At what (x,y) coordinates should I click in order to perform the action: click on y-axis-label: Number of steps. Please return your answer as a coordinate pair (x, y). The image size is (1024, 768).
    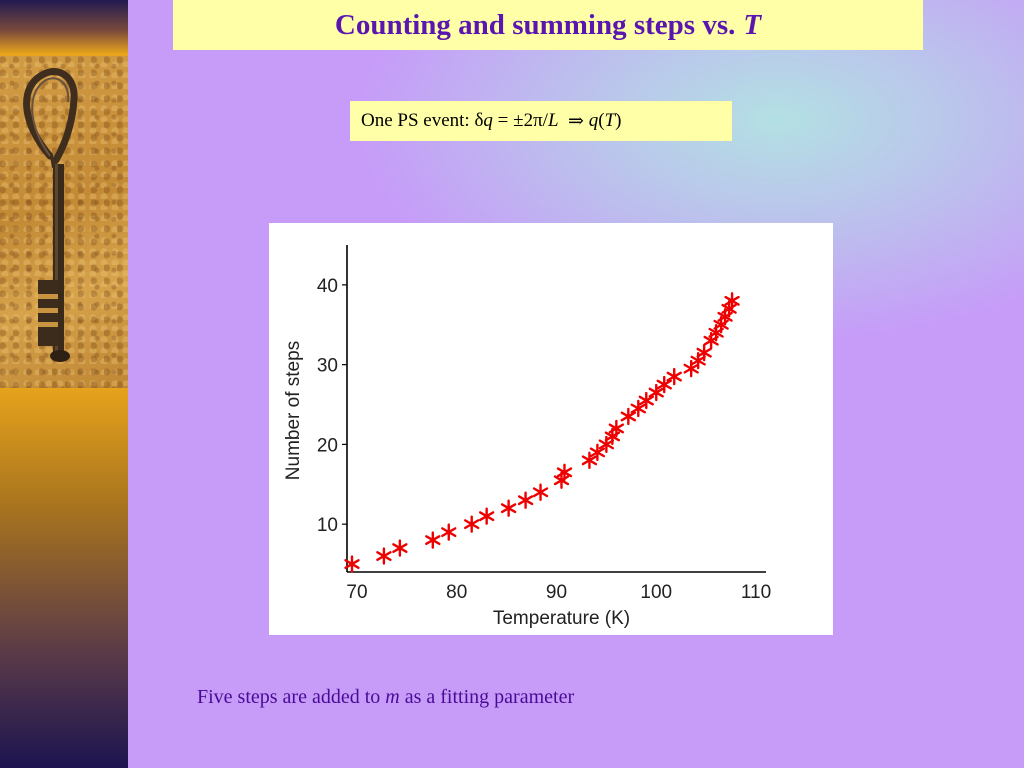
    Looking at the image, I should click on (293, 410).